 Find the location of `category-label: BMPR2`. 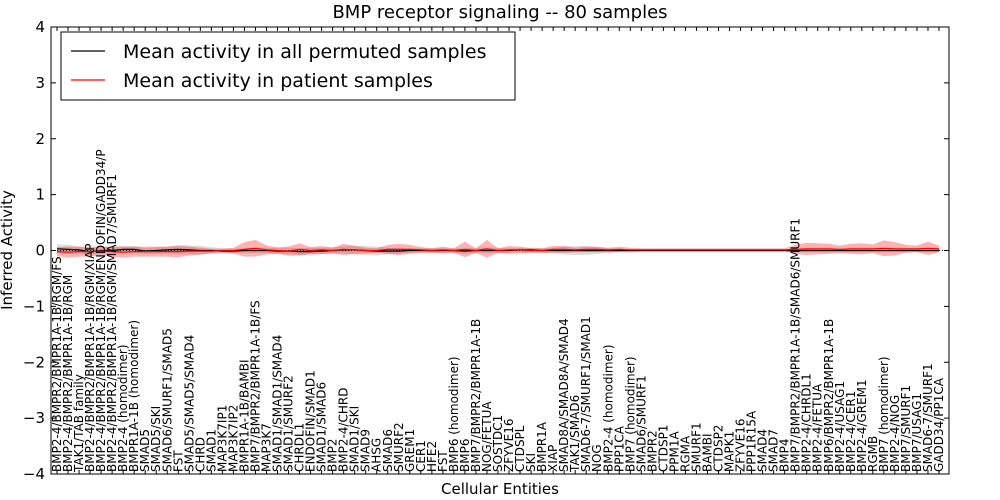

category-label: BMPR2 is located at coordinates (652, 451).